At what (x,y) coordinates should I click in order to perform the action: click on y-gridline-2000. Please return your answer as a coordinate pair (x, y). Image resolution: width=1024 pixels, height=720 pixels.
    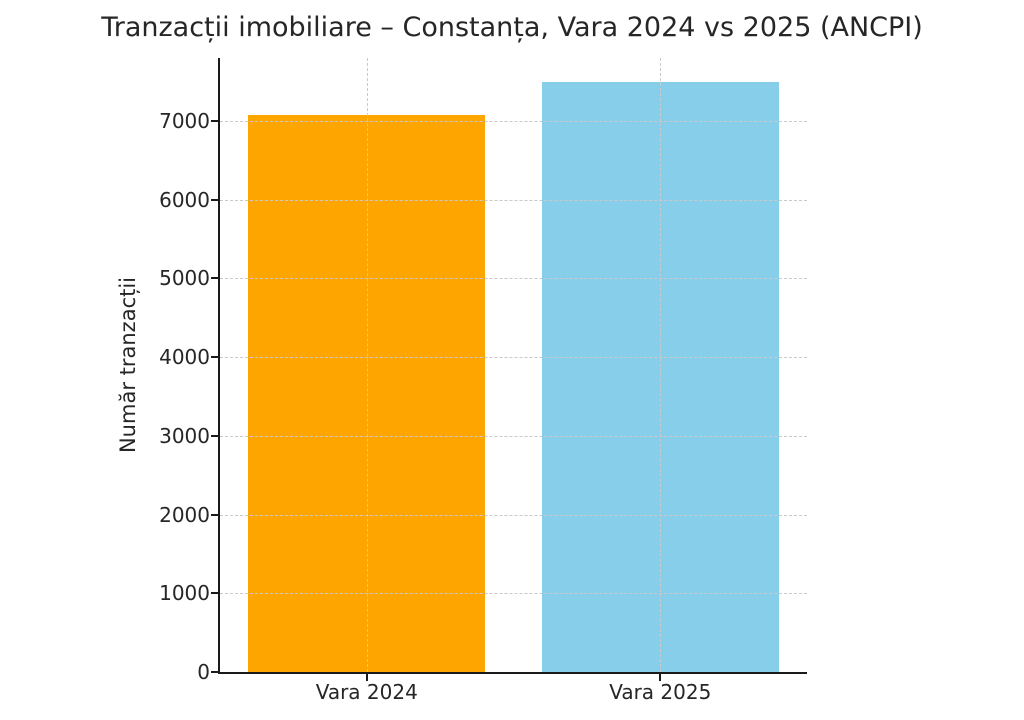
    Looking at the image, I should click on (513, 515).